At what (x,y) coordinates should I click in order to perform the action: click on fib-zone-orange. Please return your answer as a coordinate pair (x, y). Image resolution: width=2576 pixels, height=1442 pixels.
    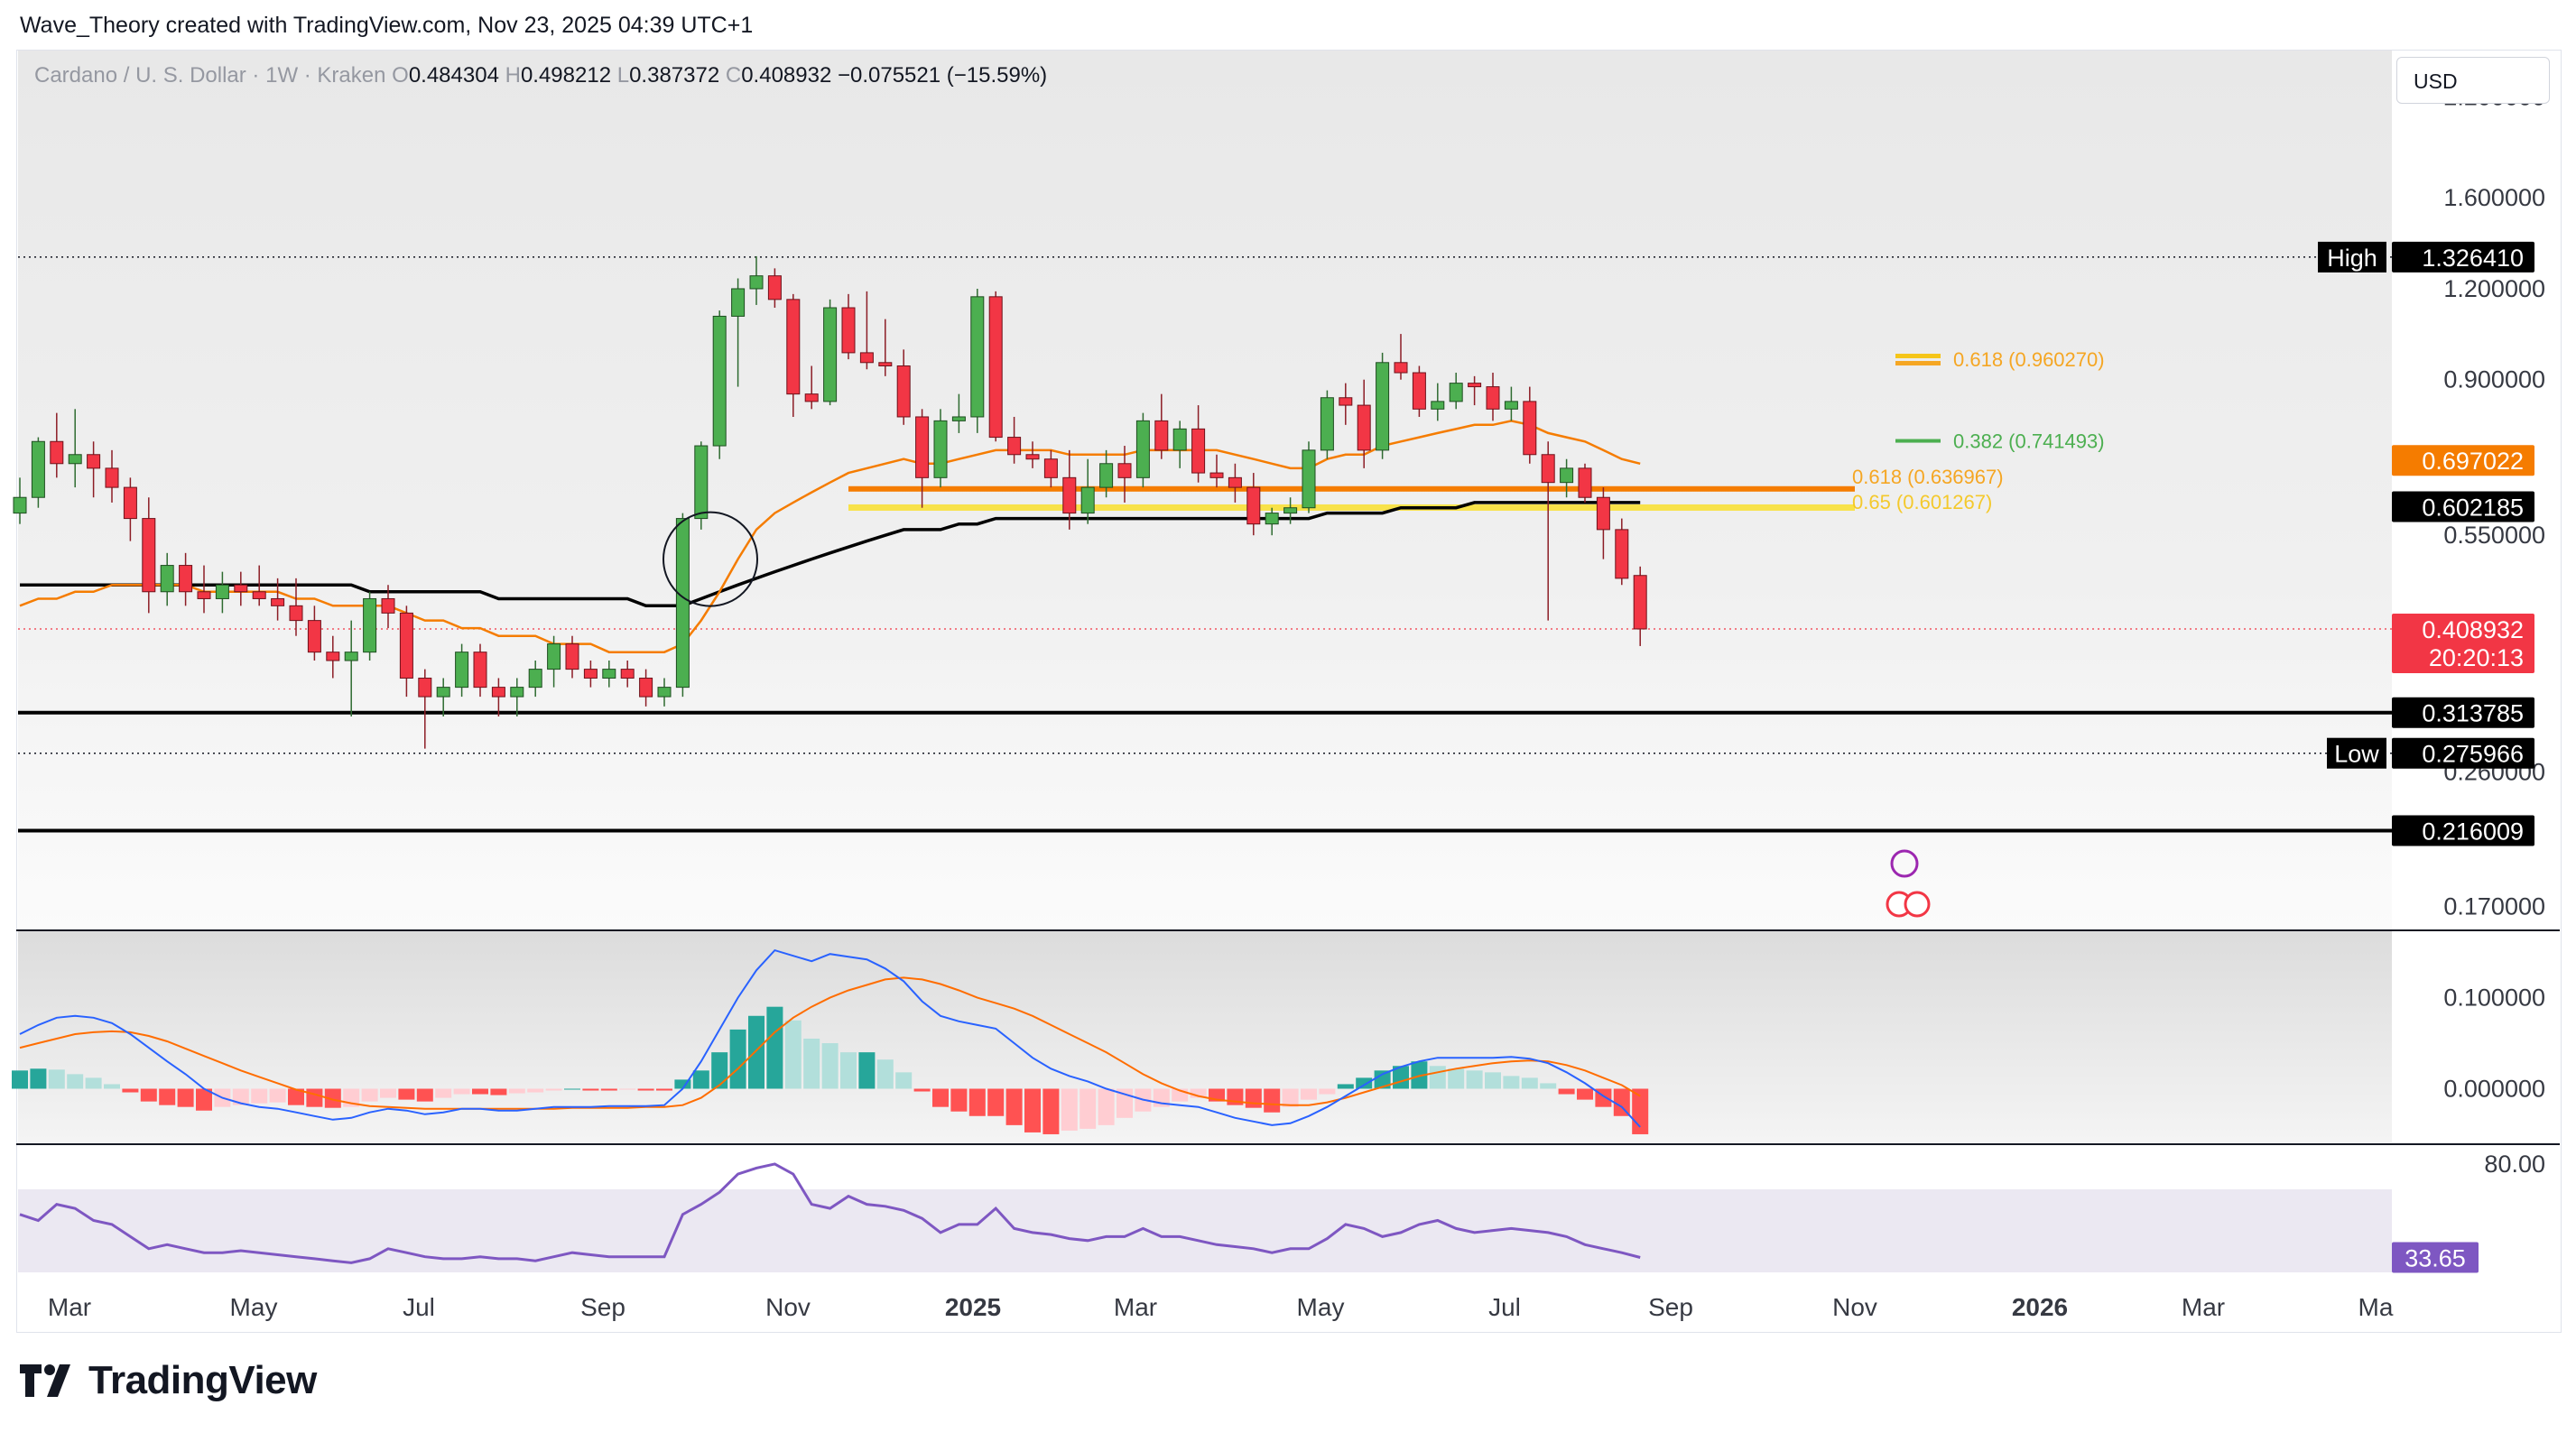
    Looking at the image, I should click on (1351, 488).